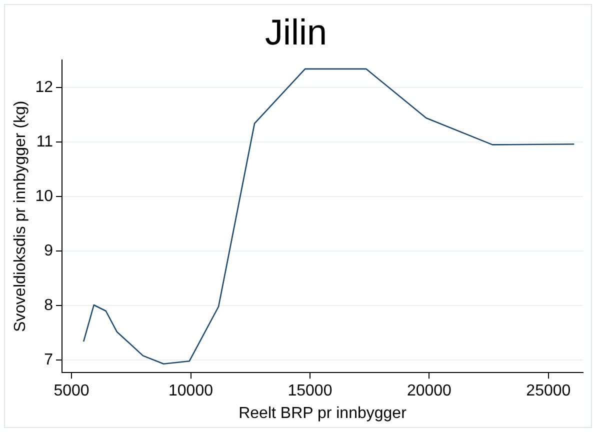 The image size is (596, 432). What do you see at coordinates (72, 391) in the screenshot?
I see `x-tick-label: 5000` at bounding box center [72, 391].